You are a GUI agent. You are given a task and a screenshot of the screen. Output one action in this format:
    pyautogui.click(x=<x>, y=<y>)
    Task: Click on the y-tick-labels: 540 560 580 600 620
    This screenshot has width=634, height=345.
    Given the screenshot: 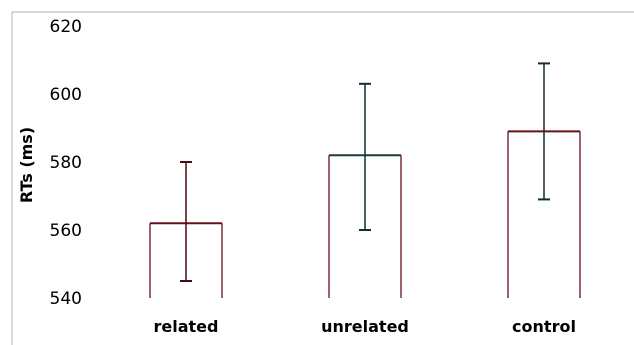 What is the action you would take?
    pyautogui.click(x=66, y=163)
    